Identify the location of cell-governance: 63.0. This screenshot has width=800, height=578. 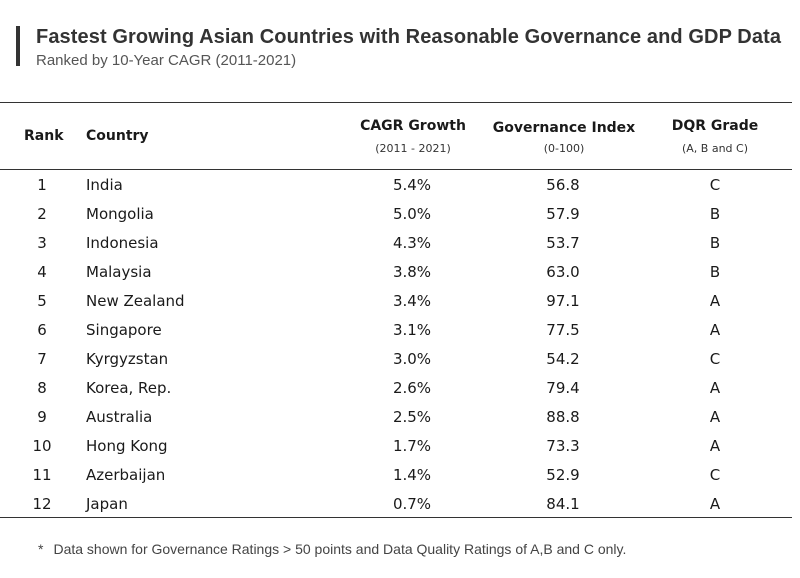
(563, 272).